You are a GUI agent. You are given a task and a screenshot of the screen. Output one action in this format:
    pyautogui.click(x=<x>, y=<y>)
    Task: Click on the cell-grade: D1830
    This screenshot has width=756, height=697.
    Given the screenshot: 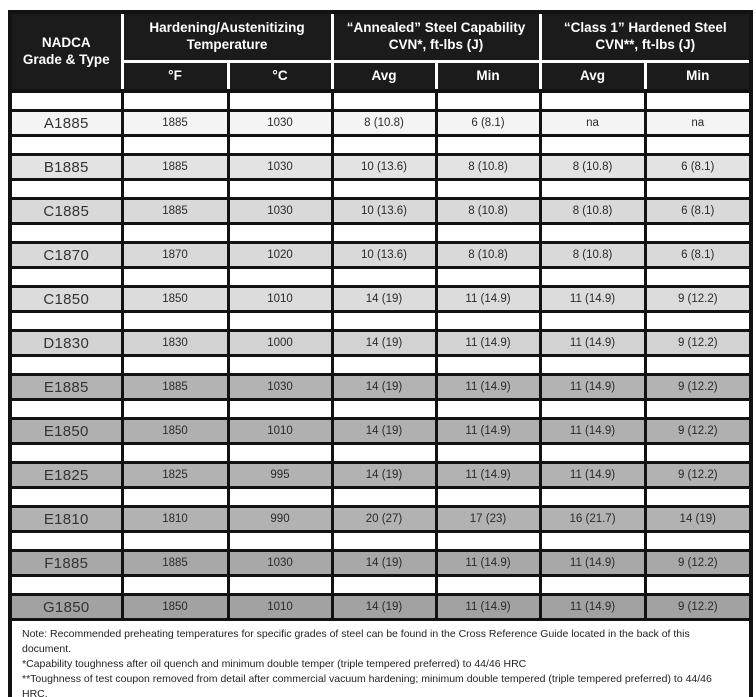 What is the action you would take?
    pyautogui.click(x=66, y=343)
    